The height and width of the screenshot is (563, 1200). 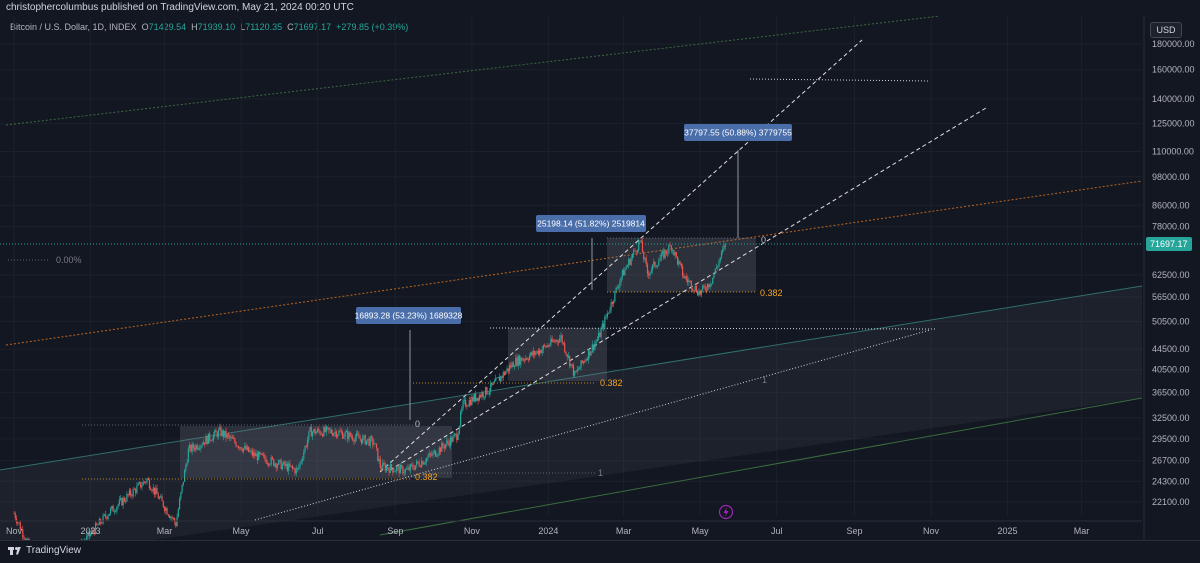 I want to click on close-value: 71697.17, so click(x=312, y=27).